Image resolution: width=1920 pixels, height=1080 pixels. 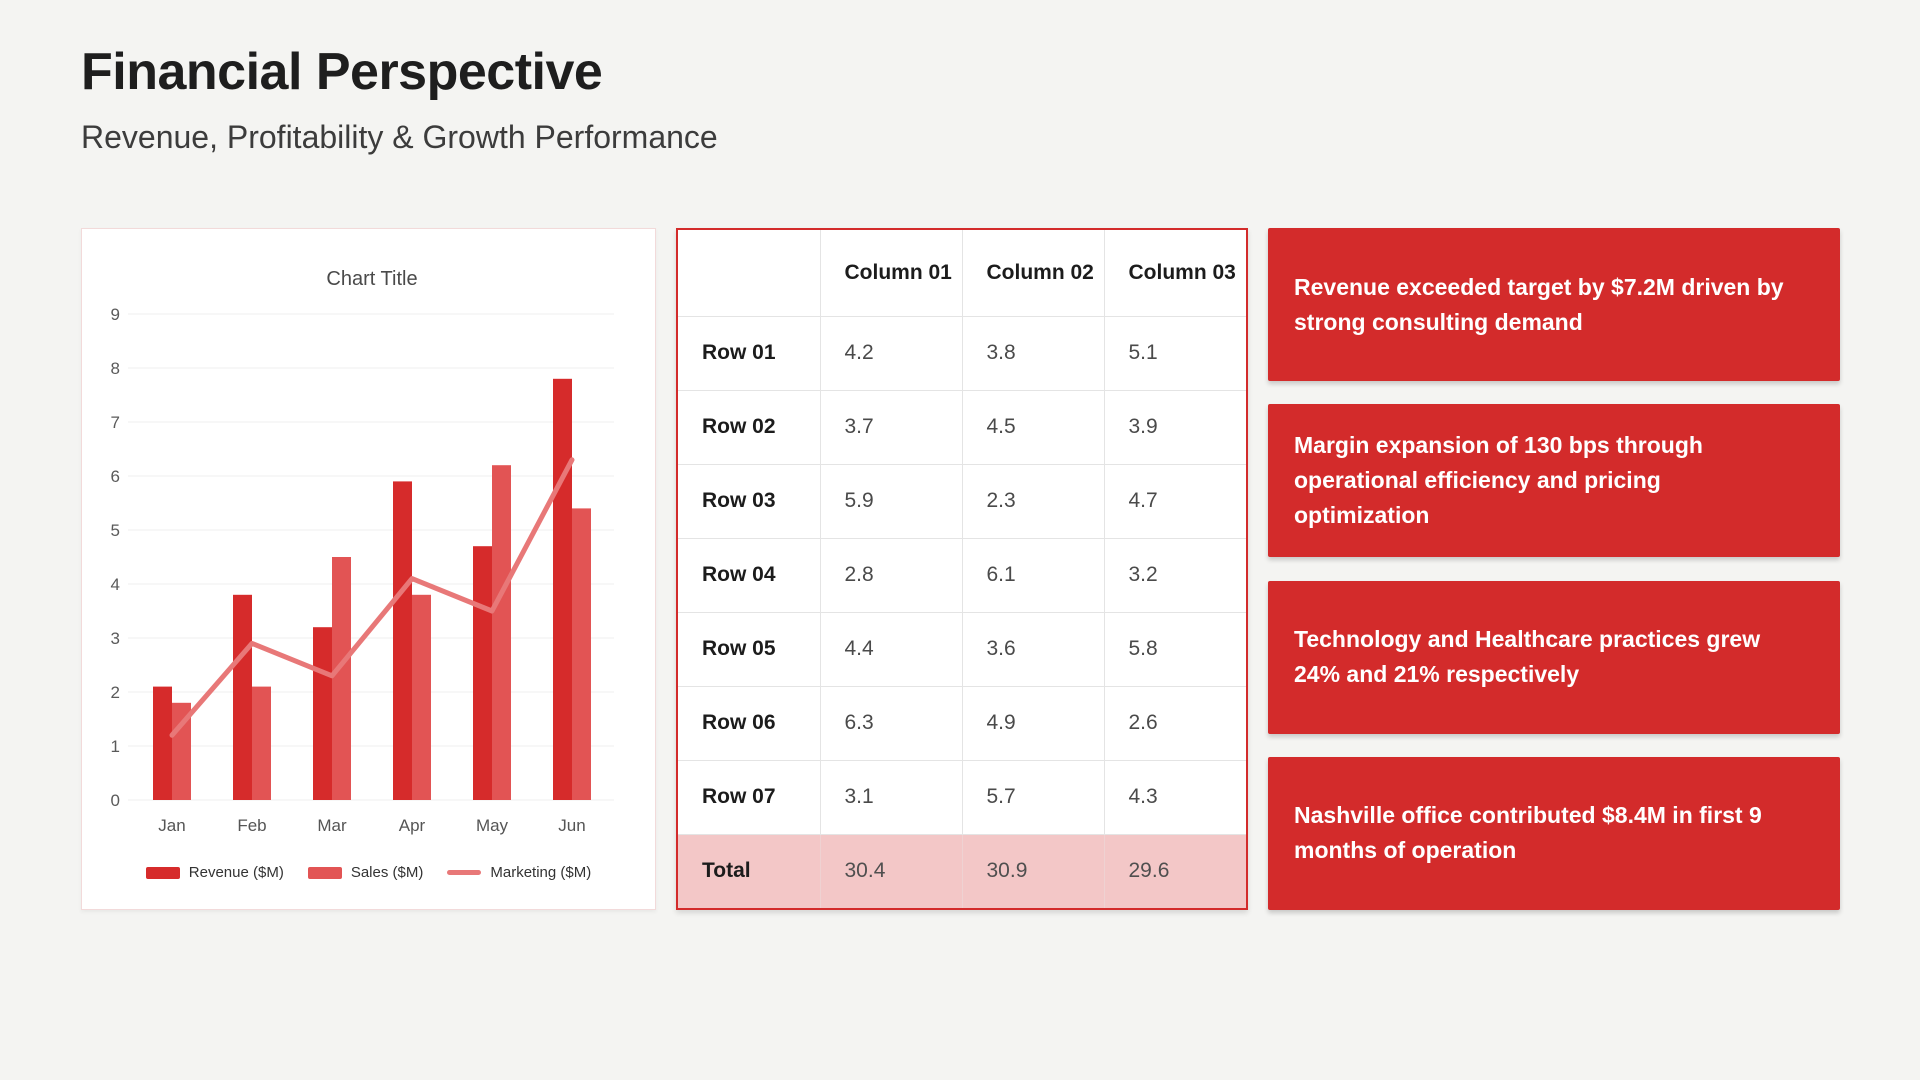 I want to click on row-label: Row 02, so click(x=749, y=427).